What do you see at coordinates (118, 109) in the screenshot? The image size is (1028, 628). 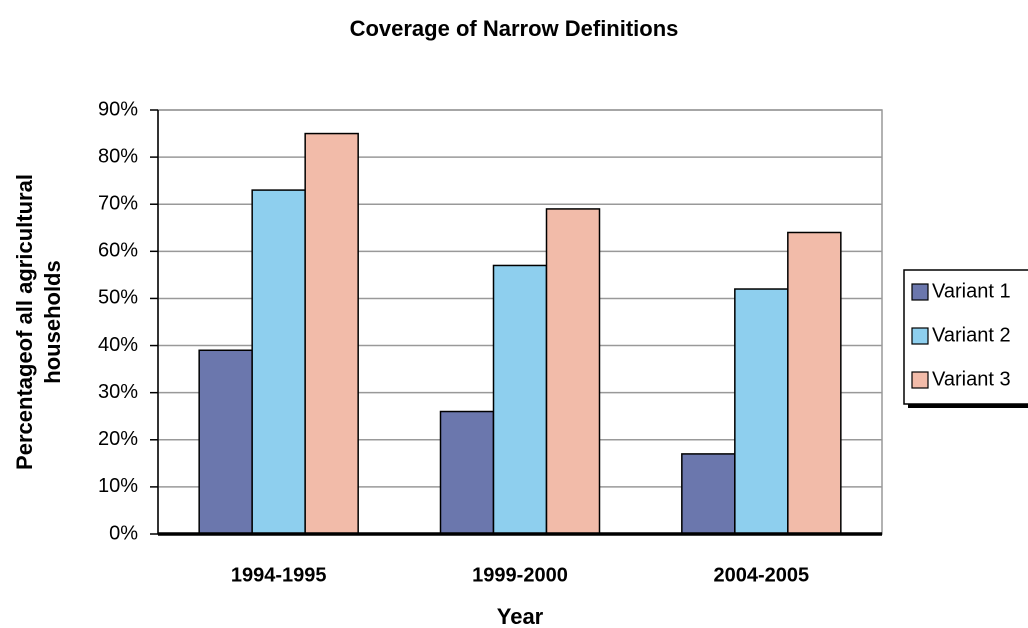 I see `y-tick-label: 90%` at bounding box center [118, 109].